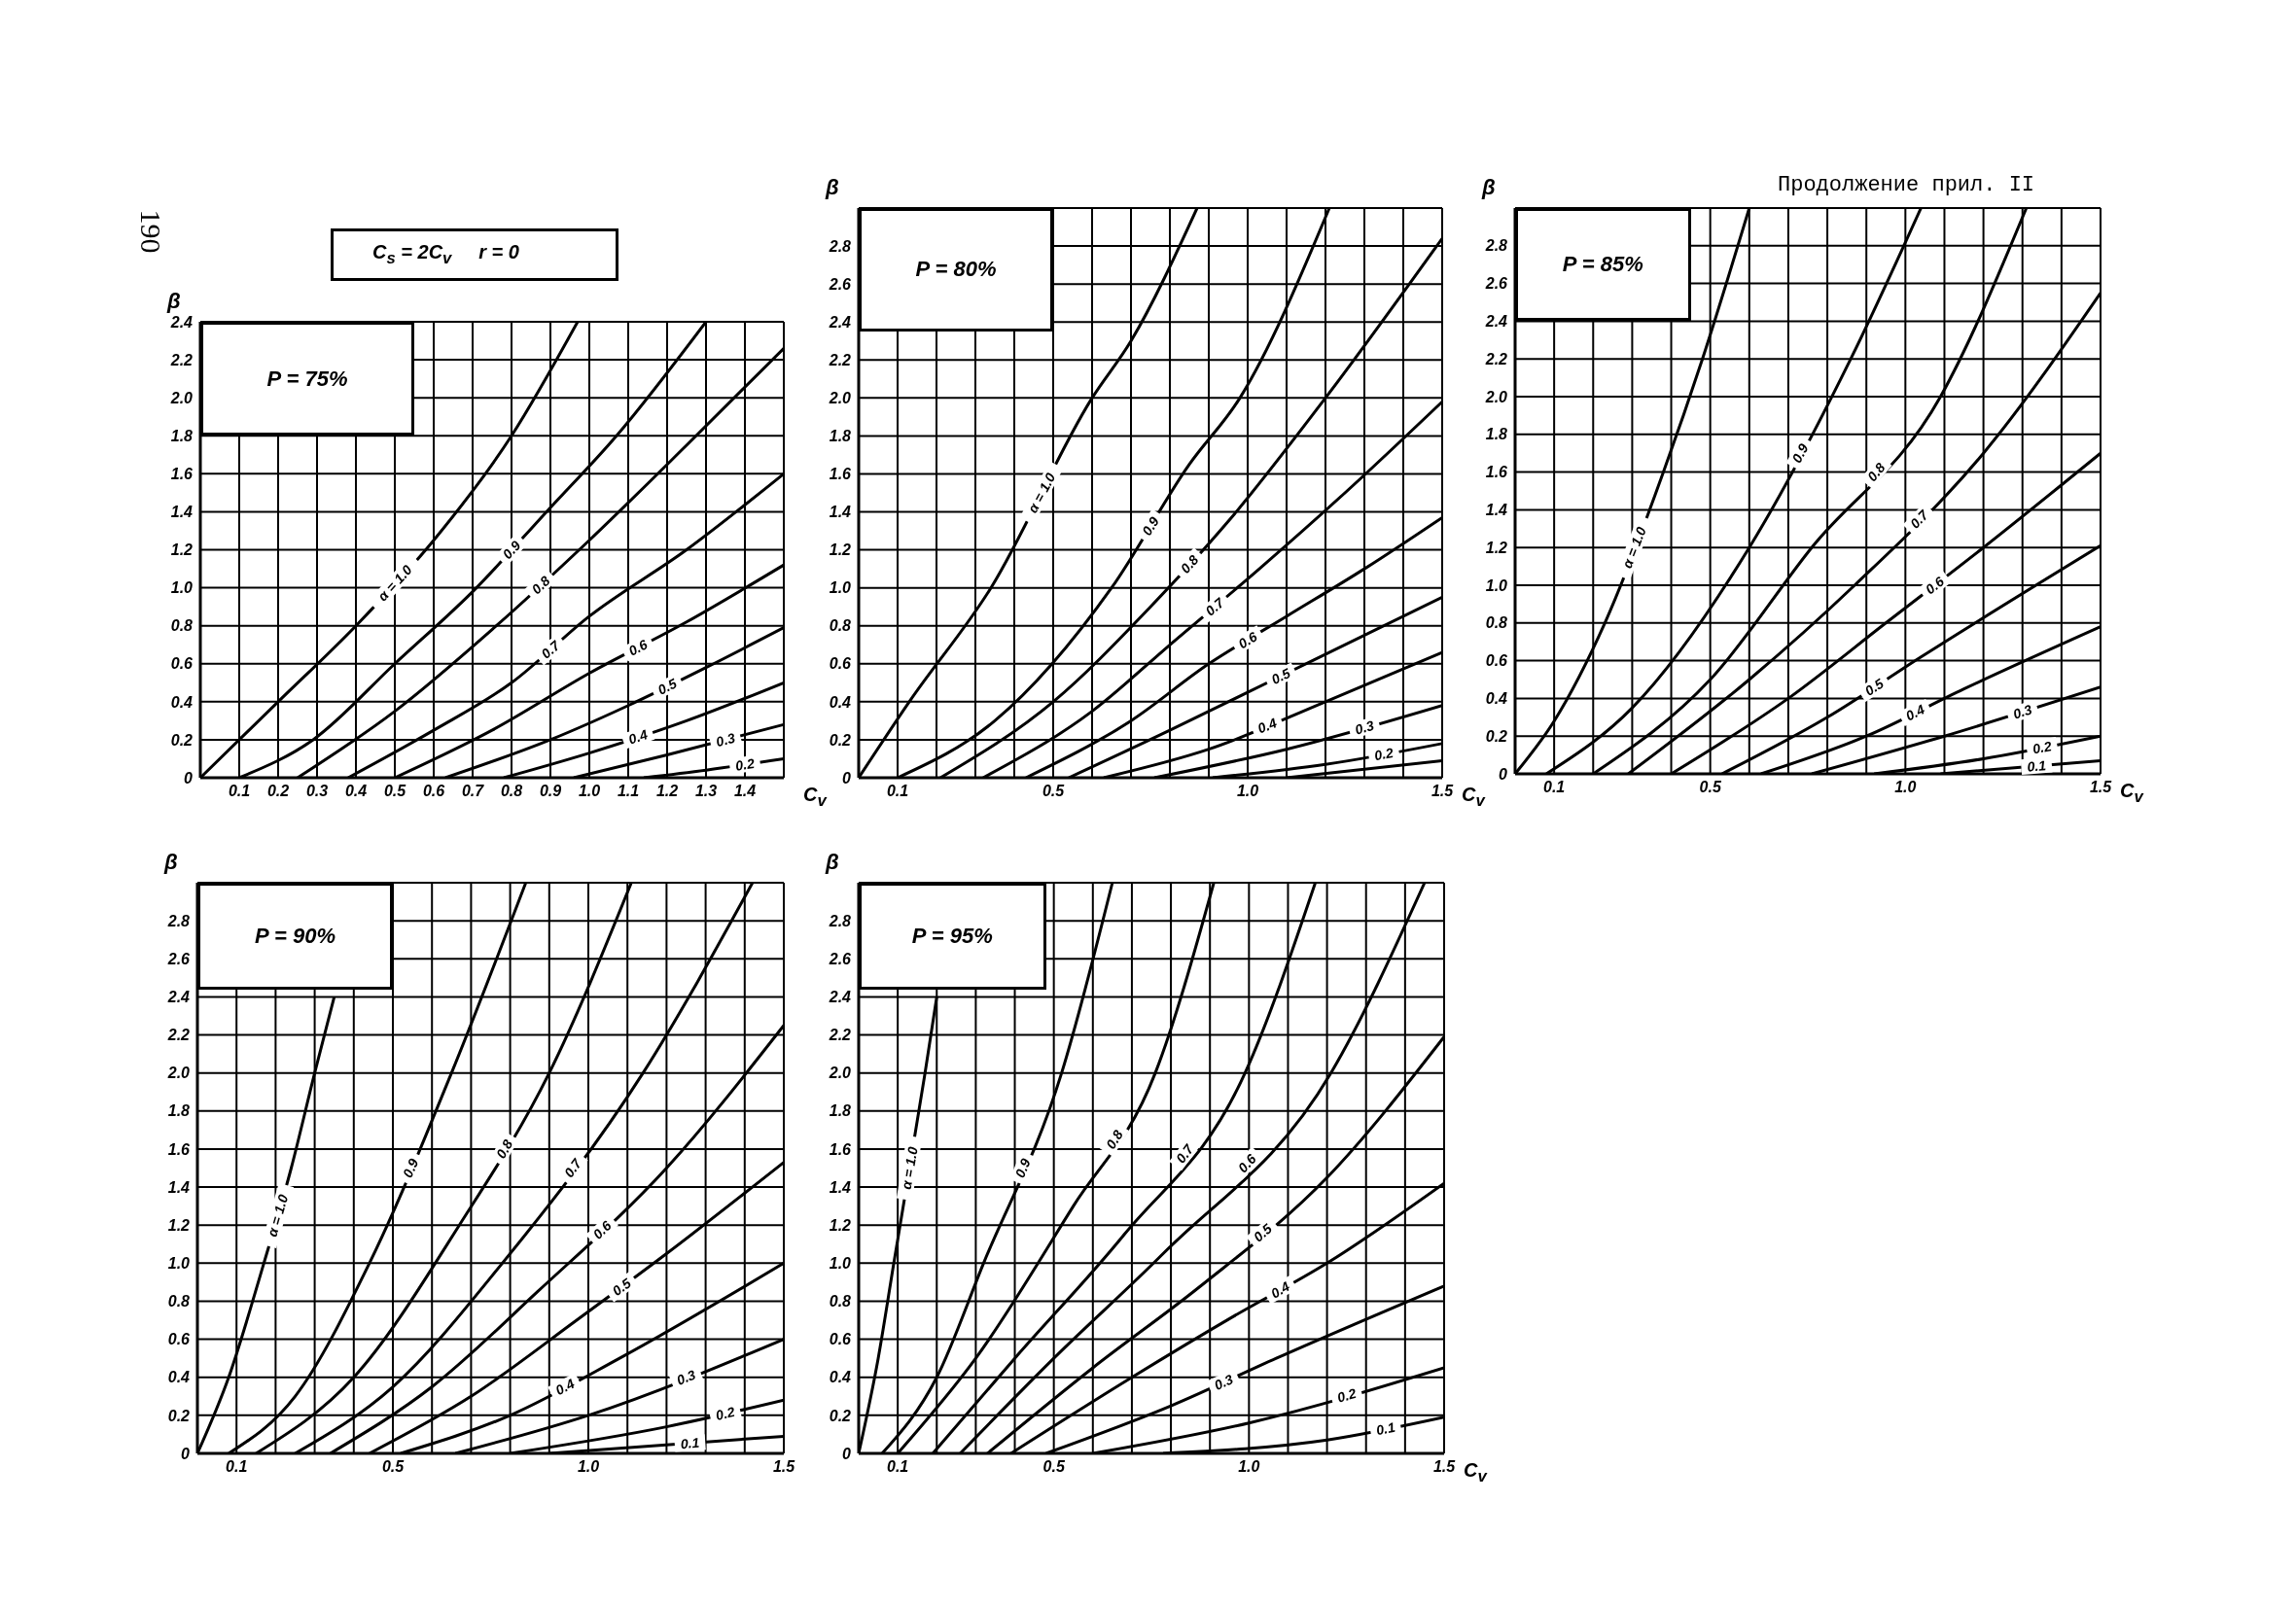  What do you see at coordinates (295, 936) in the screenshot?
I see `title-frame: P = 90%` at bounding box center [295, 936].